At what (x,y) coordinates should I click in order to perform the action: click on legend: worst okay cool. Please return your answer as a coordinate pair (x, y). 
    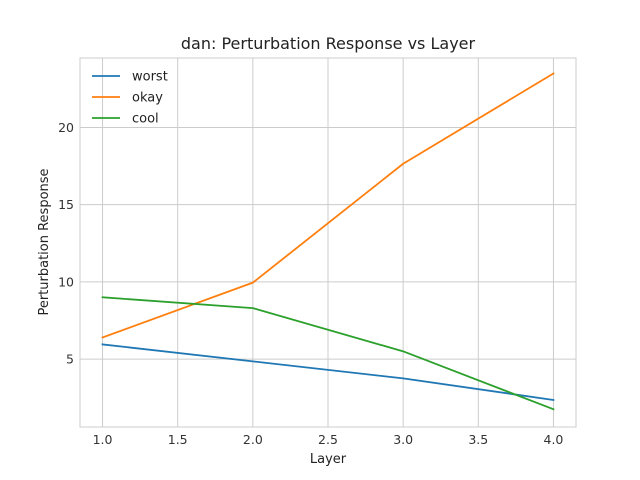
    Looking at the image, I should click on (130, 98).